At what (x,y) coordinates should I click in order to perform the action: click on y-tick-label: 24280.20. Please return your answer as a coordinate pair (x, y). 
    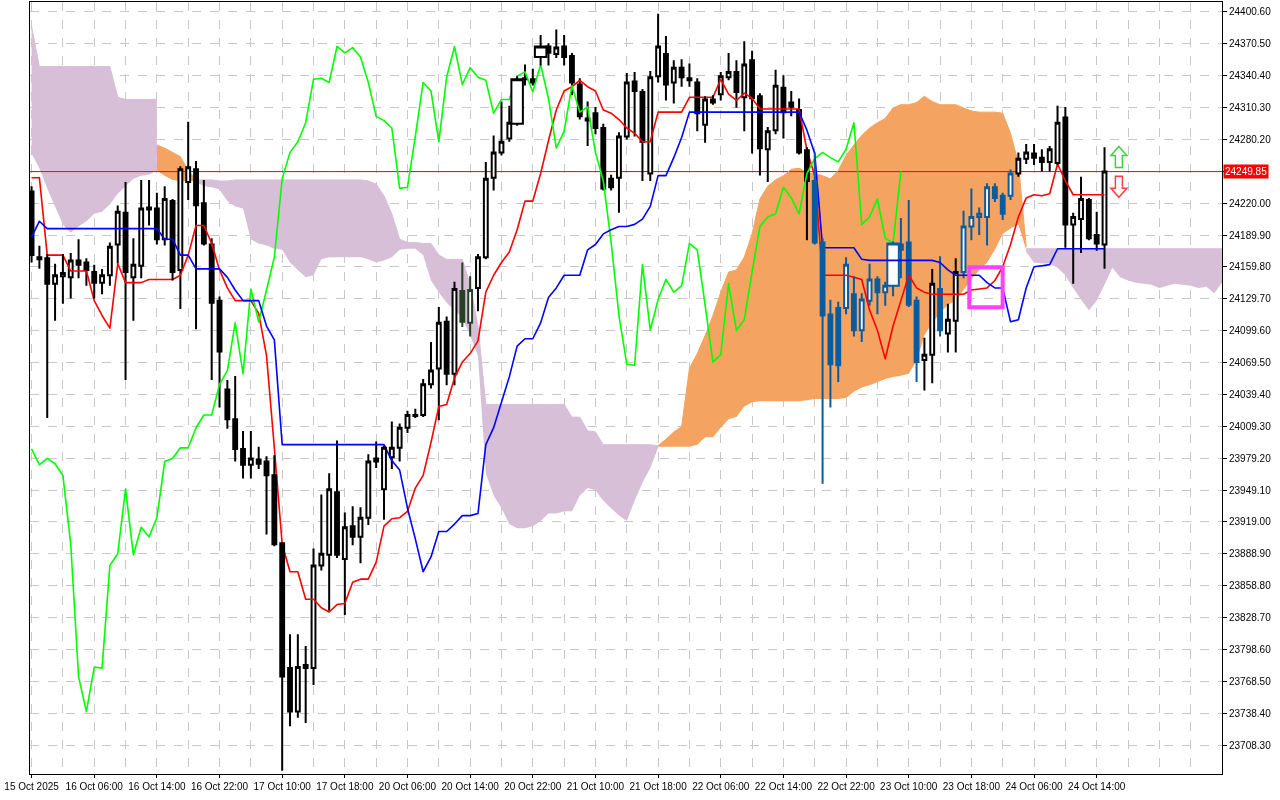
    Looking at the image, I should click on (1250, 139).